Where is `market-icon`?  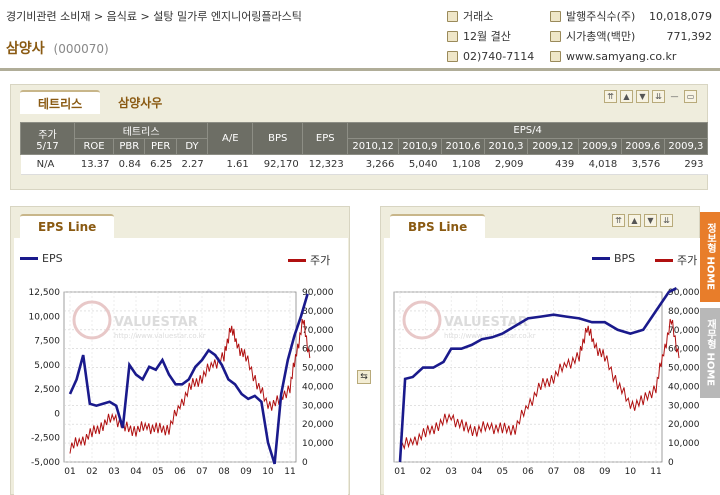
market-icon is located at coordinates (452, 16).